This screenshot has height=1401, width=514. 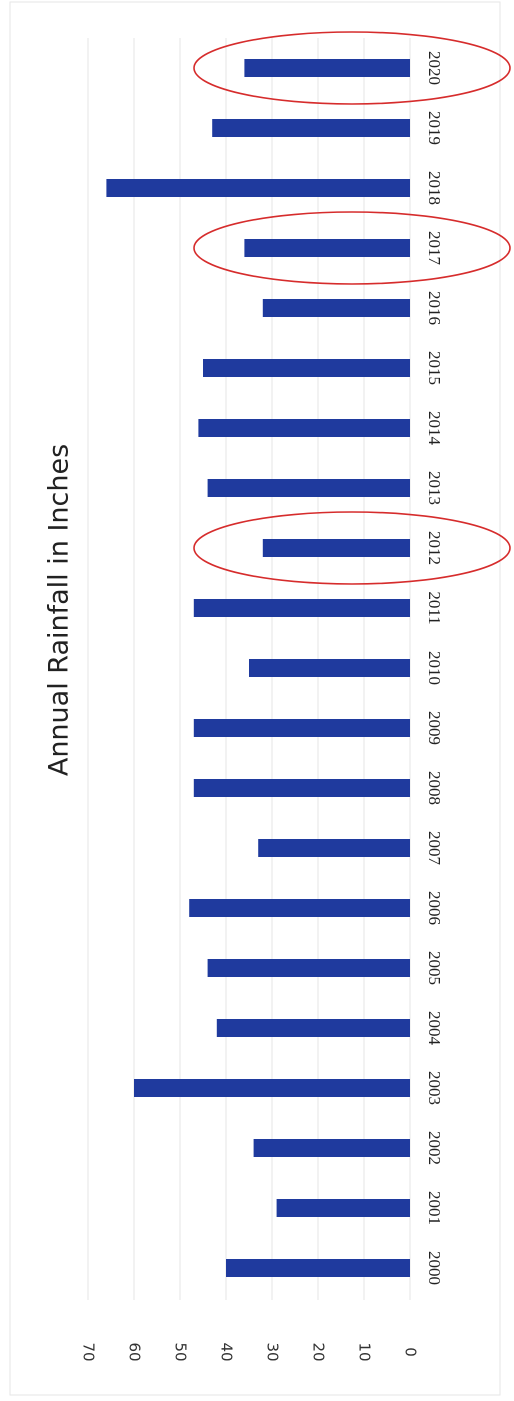 What do you see at coordinates (434, 728) in the screenshot?
I see `y-tick-label: 2009` at bounding box center [434, 728].